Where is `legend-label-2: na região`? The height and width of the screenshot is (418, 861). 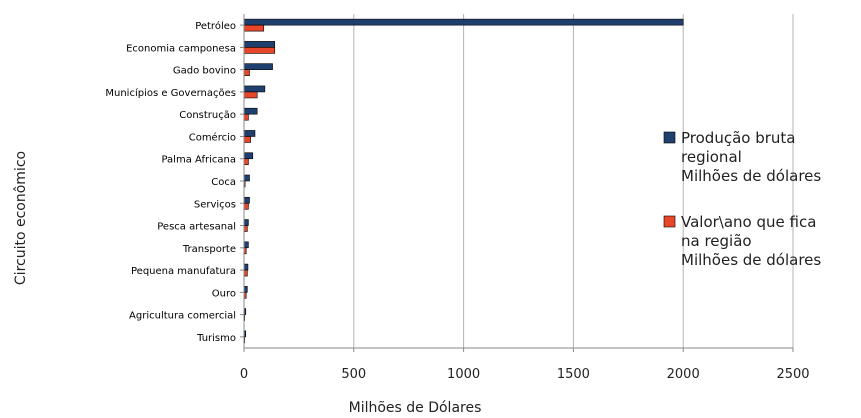 legend-label-2: na região is located at coordinates (716, 241).